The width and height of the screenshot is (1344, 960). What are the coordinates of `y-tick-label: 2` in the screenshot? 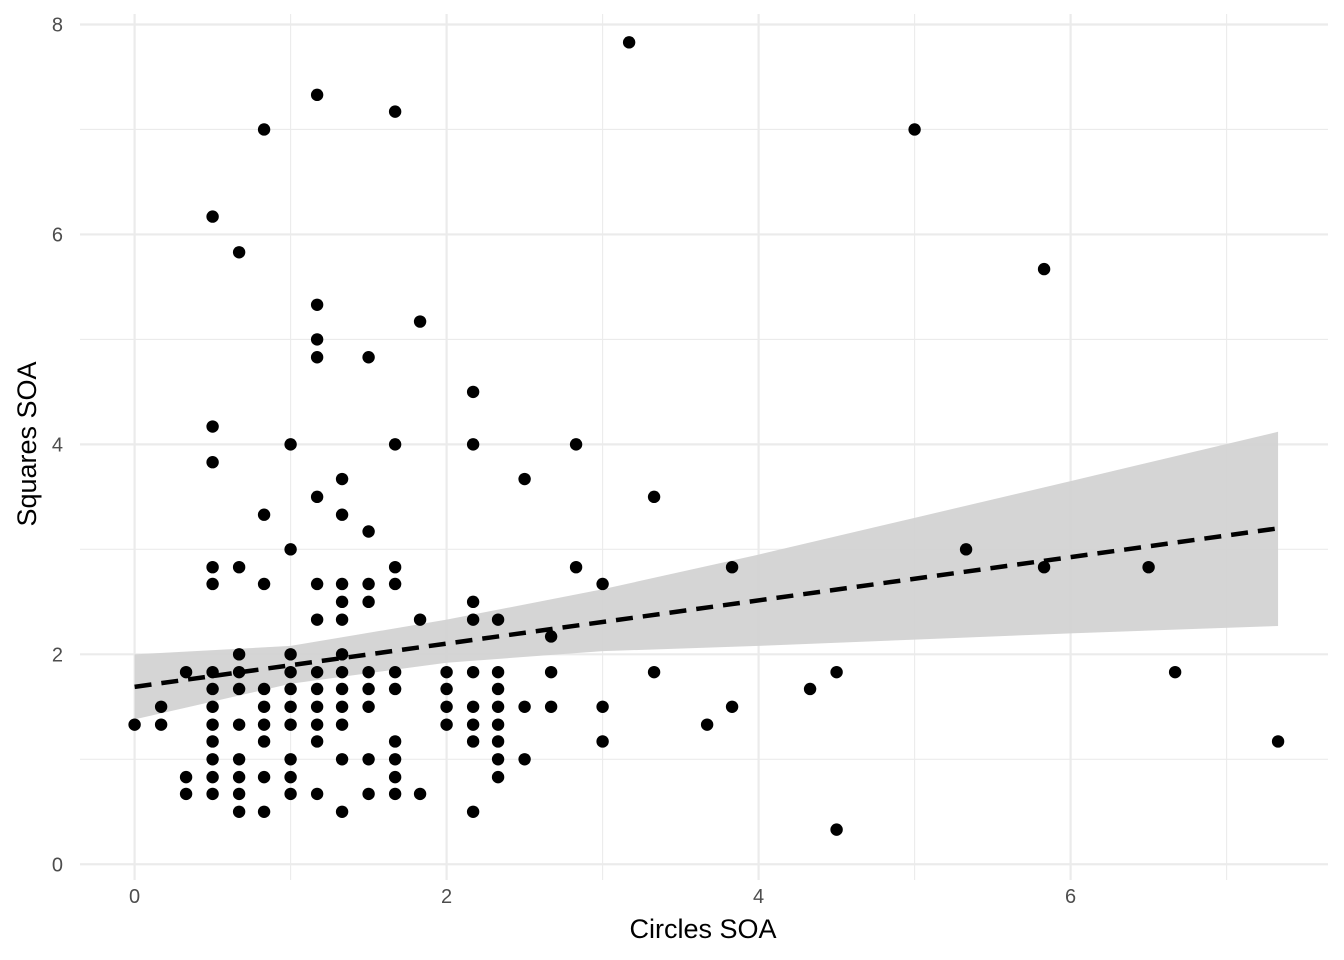 It's located at (57, 655).